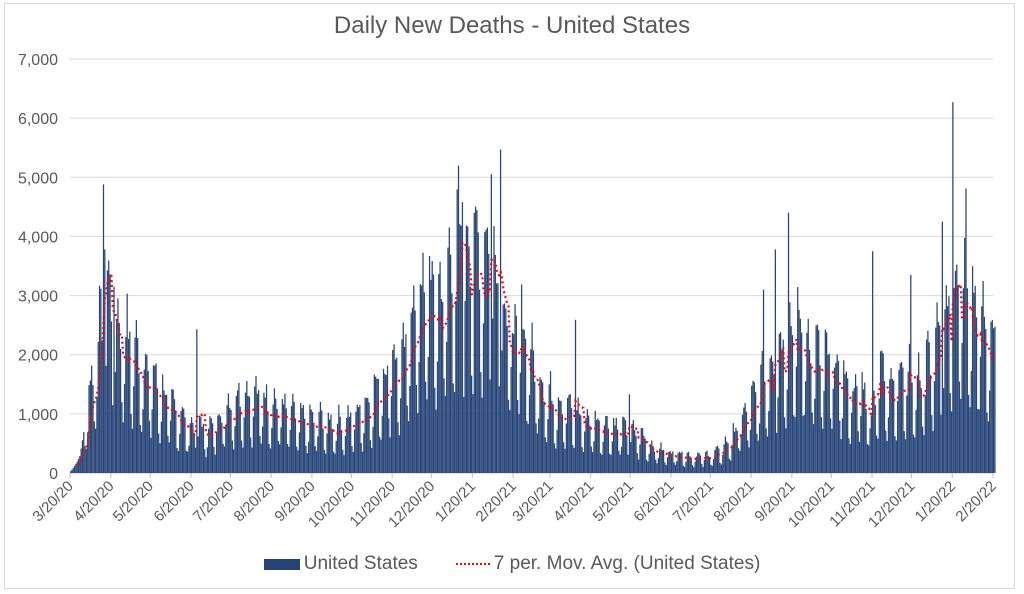 The width and height of the screenshot is (1024, 594). Describe the element at coordinates (607, 564) in the screenshot. I see `legend-item-line: 7 per. Mov. Avg. (United States)` at that location.